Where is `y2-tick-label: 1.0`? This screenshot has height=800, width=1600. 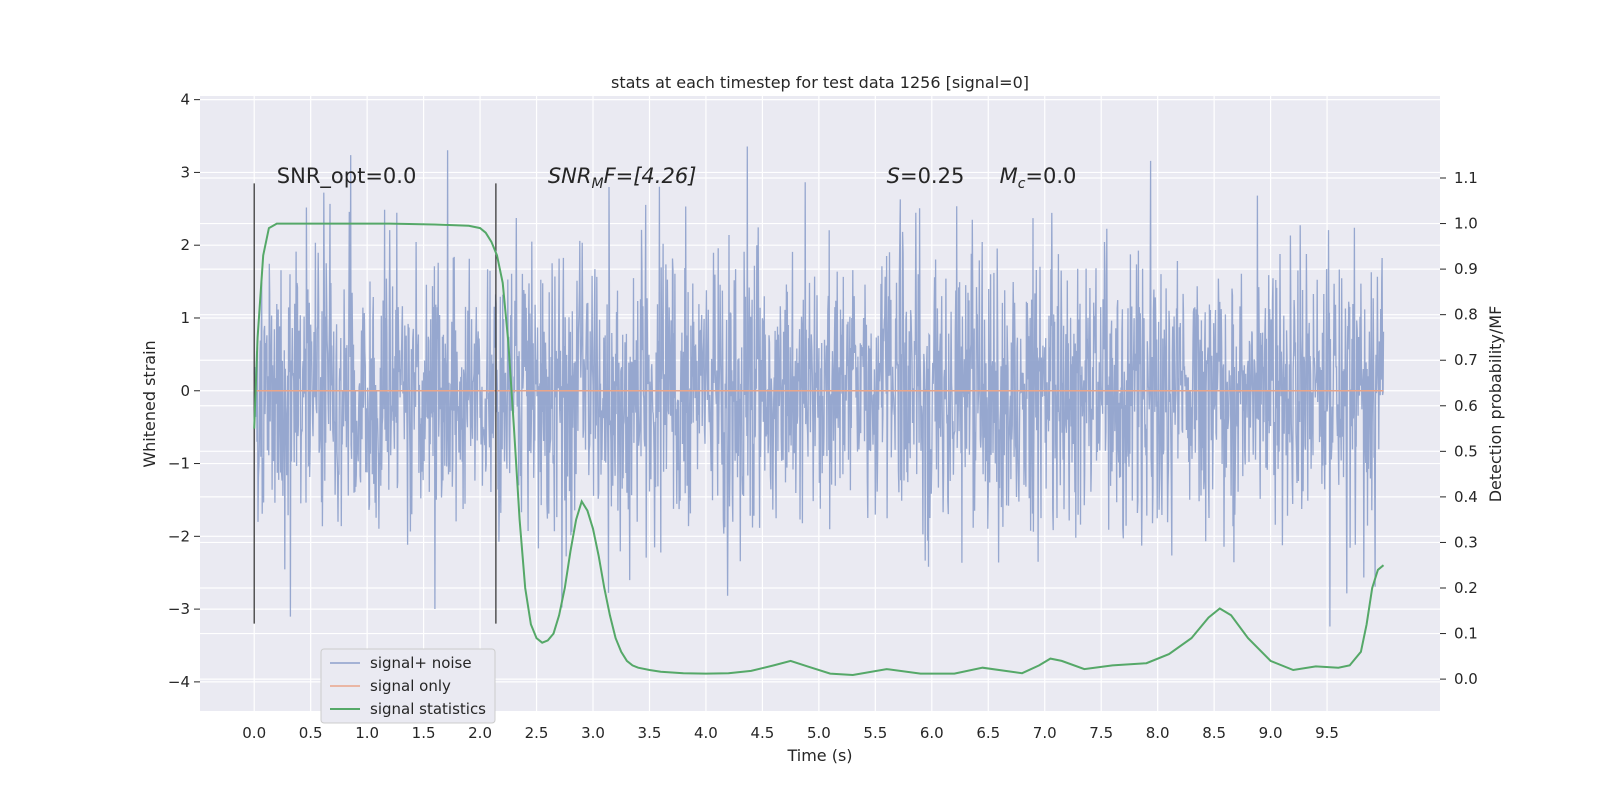
y2-tick-label: 1.0 is located at coordinates (1466, 224).